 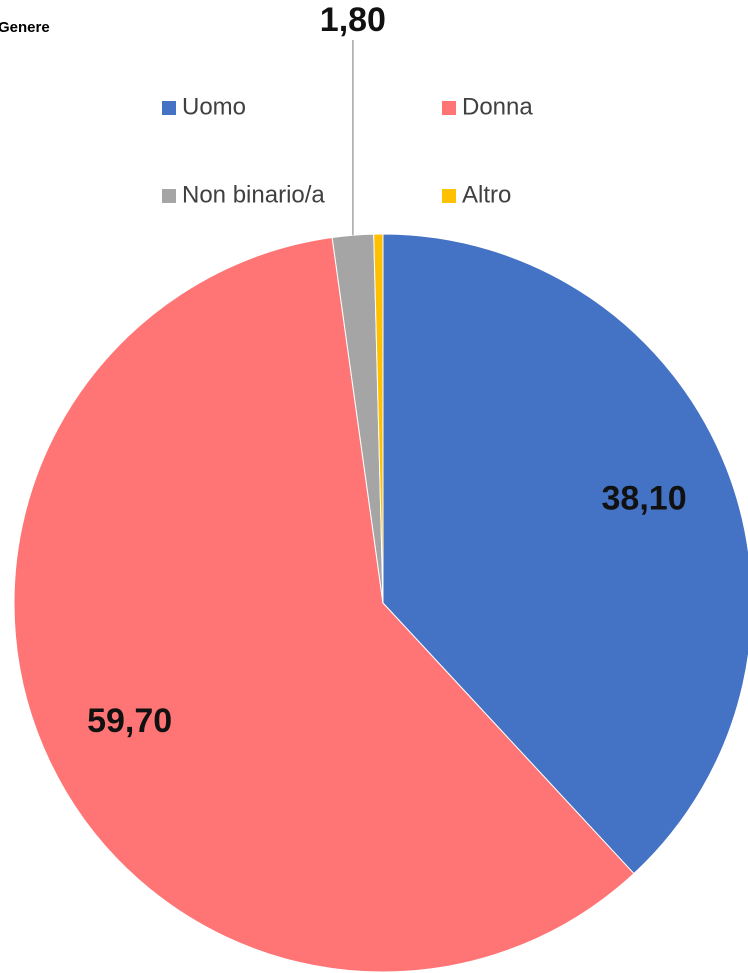 What do you see at coordinates (214, 106) in the screenshot?
I see `legend-label: Uomo` at bounding box center [214, 106].